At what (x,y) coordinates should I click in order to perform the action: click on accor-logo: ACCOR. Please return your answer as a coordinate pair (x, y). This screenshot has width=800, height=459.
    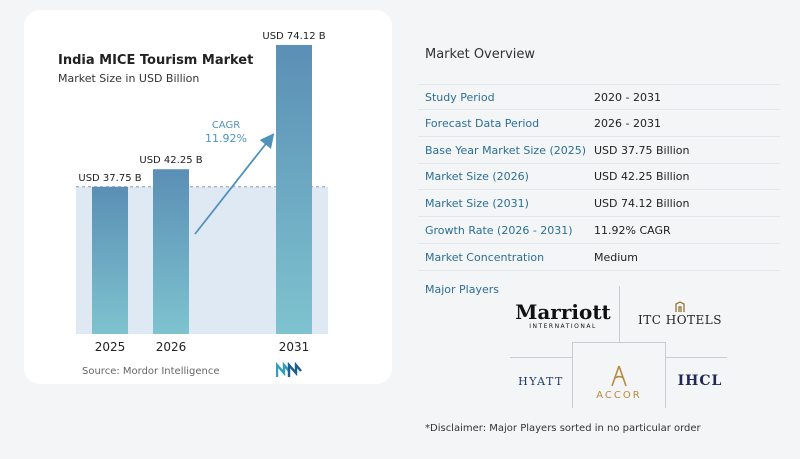
    Looking at the image, I should click on (619, 383).